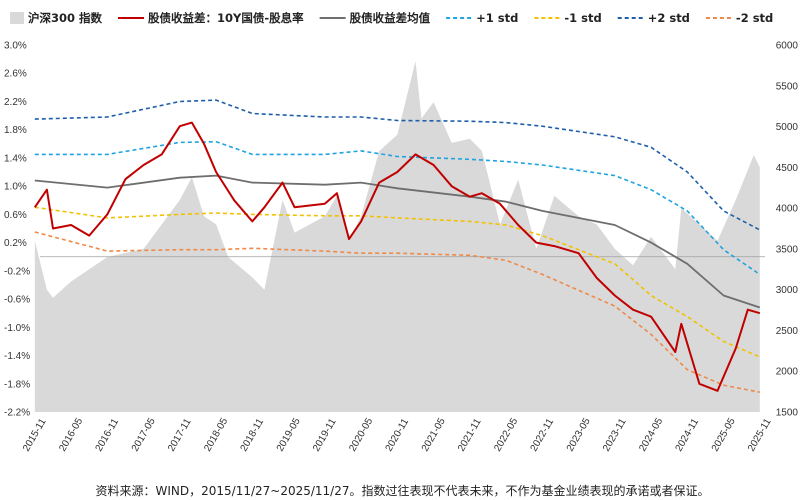  I want to click on x-axis-tick-label: 2019-05, so click(289, 435).